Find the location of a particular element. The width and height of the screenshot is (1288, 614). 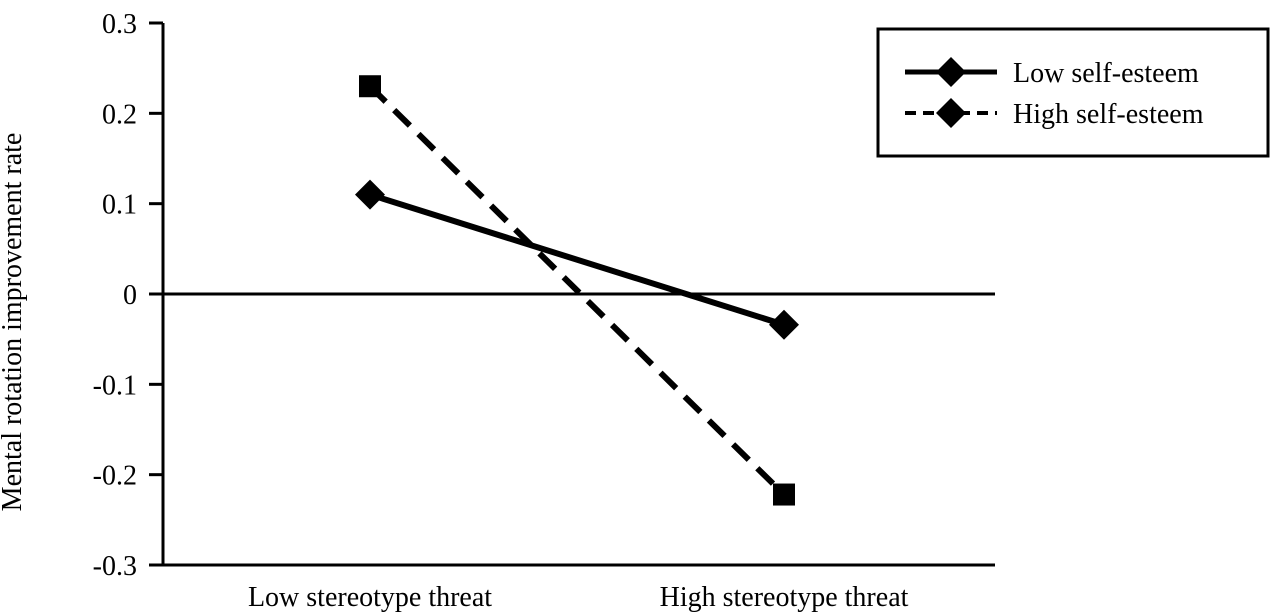

y-tick-label: -0.1 is located at coordinates (115, 385).